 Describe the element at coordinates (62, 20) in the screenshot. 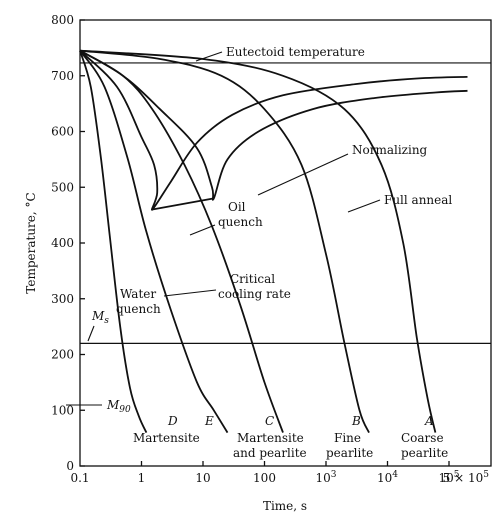

I see `y-tick-label-800: 800` at that location.